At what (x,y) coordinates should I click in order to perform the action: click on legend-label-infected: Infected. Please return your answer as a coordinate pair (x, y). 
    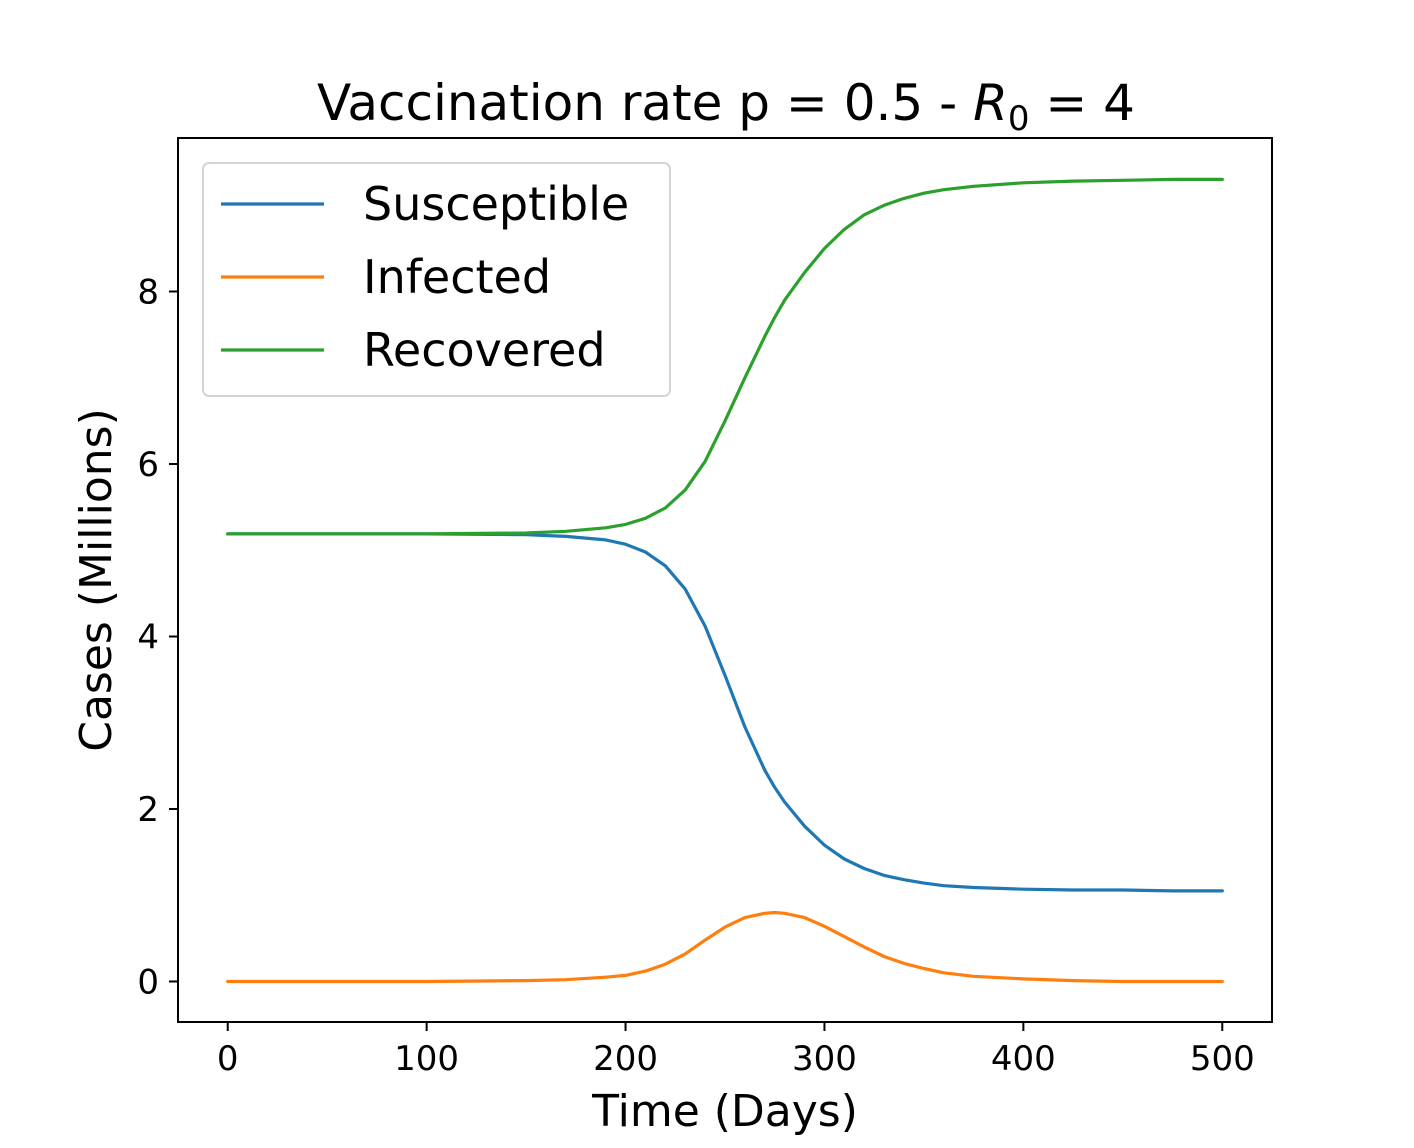
    Looking at the image, I should click on (457, 277).